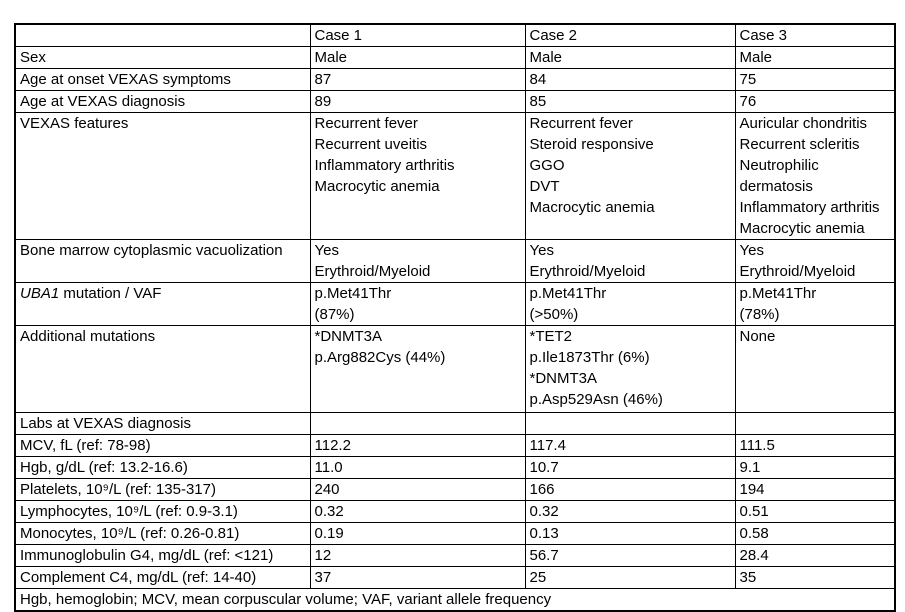 Image resolution: width=905 pixels, height=612 pixels. Describe the element at coordinates (417, 489) in the screenshot. I see `cell-value: 240` at that location.